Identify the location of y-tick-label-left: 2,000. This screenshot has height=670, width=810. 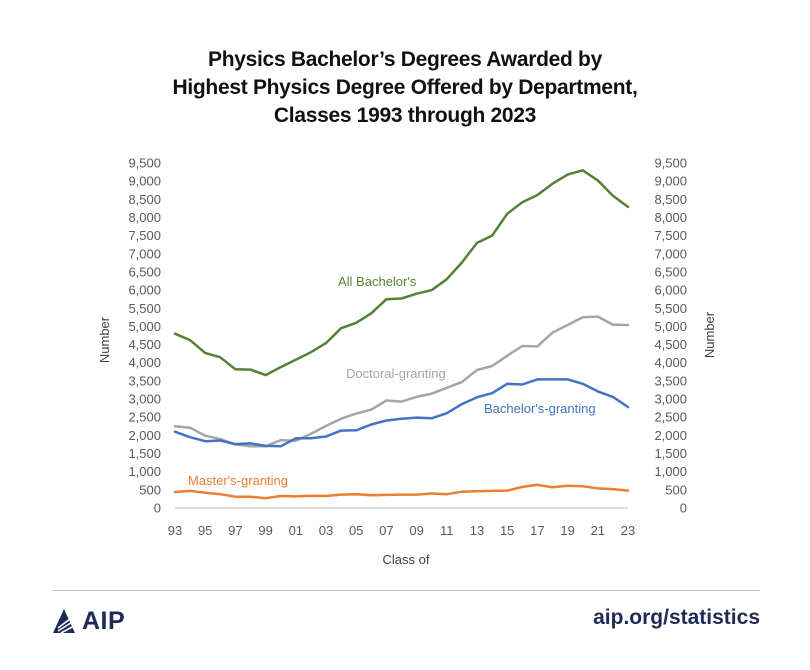
(144, 435).